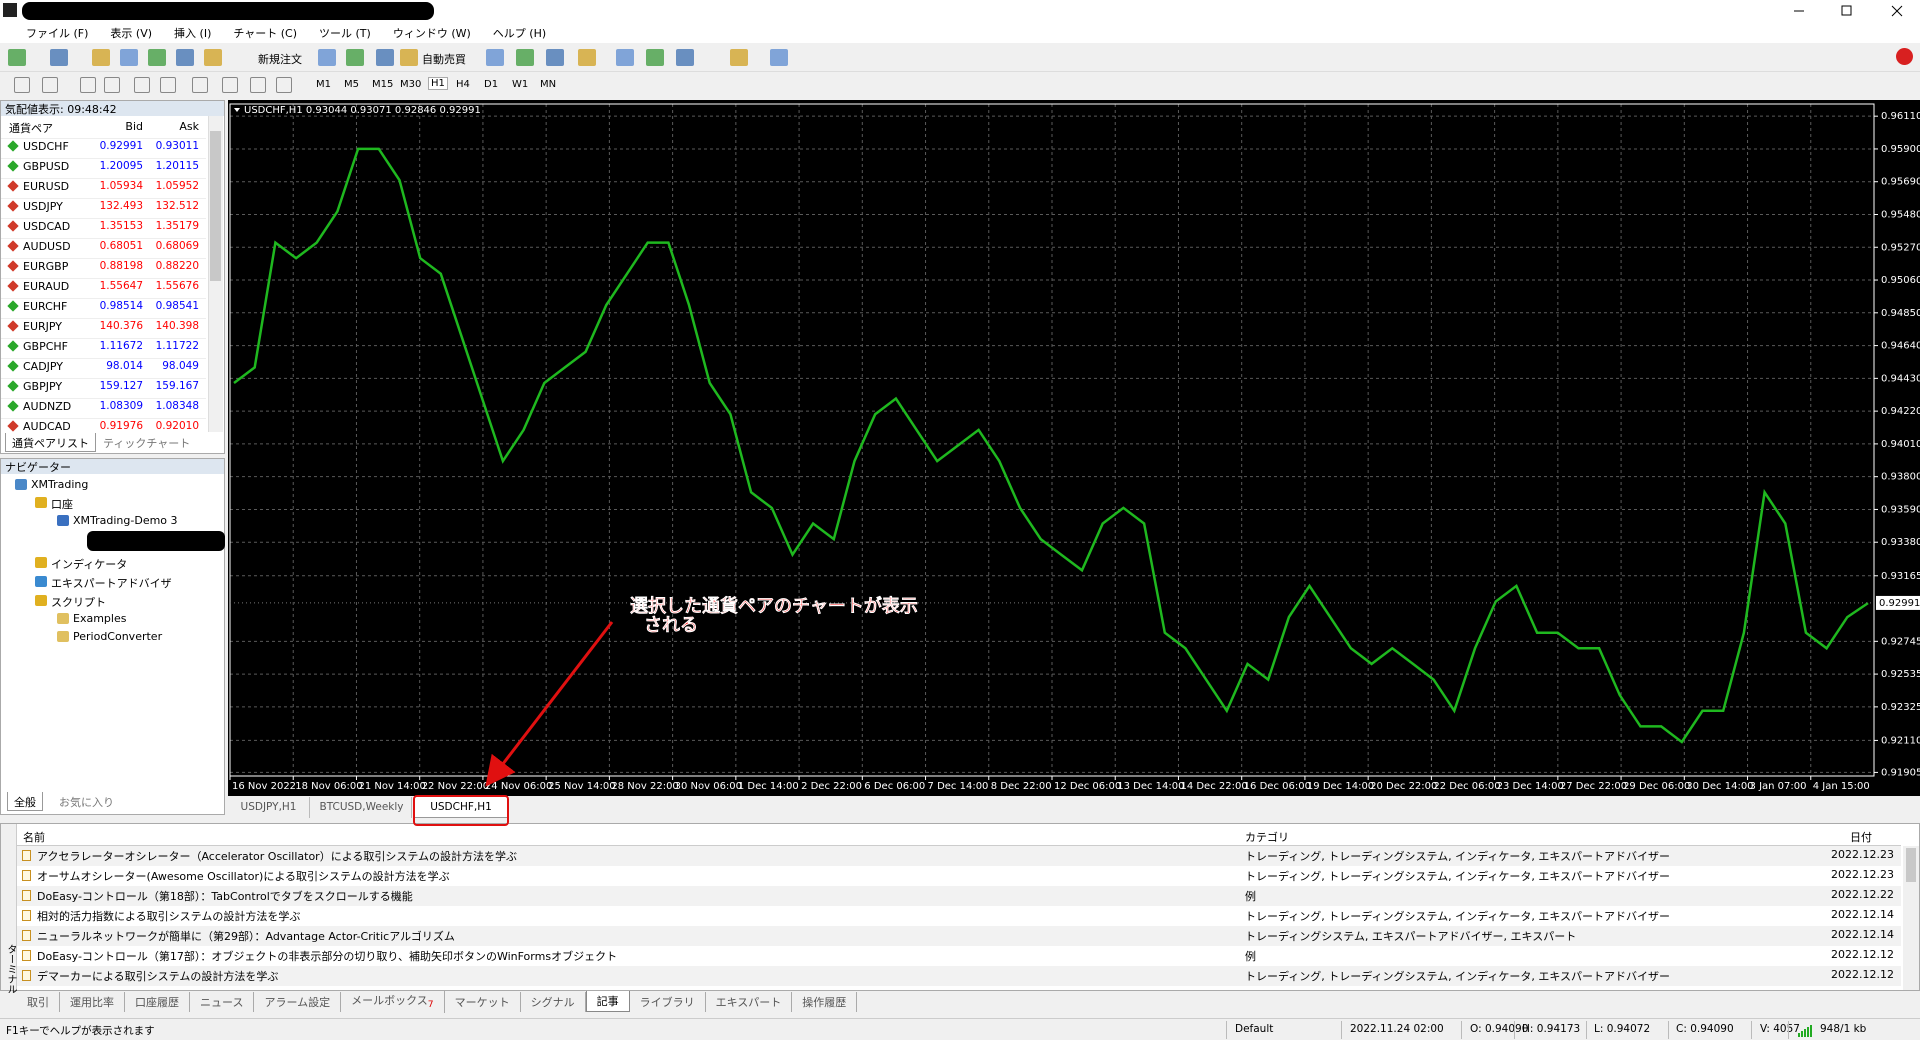 The image size is (1920, 1040). What do you see at coordinates (47, 406) in the screenshot?
I see `symbol: AUDNZD` at bounding box center [47, 406].